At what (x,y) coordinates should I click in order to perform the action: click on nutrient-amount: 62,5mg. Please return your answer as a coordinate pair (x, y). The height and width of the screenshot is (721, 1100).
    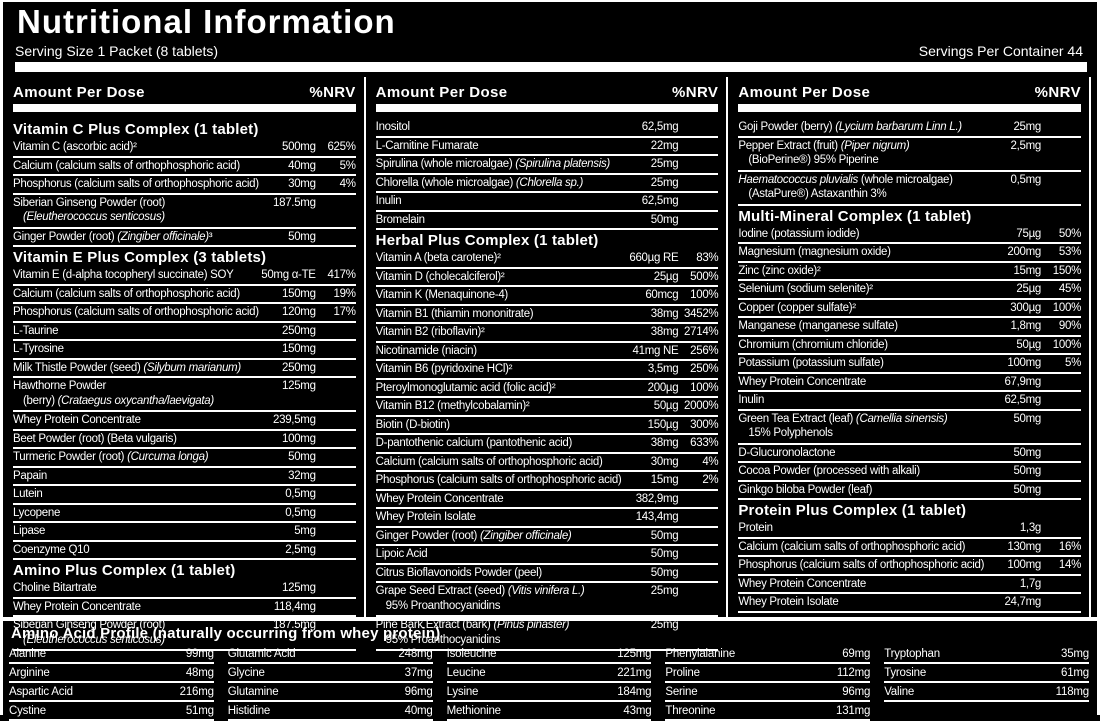
    Looking at the image, I should click on (660, 127).